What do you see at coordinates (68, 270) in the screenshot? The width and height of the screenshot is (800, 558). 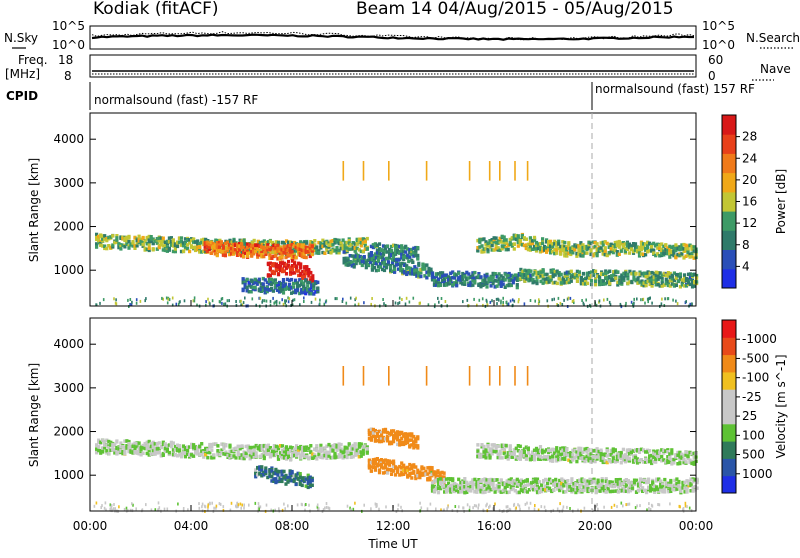 I see `ytick-label: 1000` at bounding box center [68, 270].